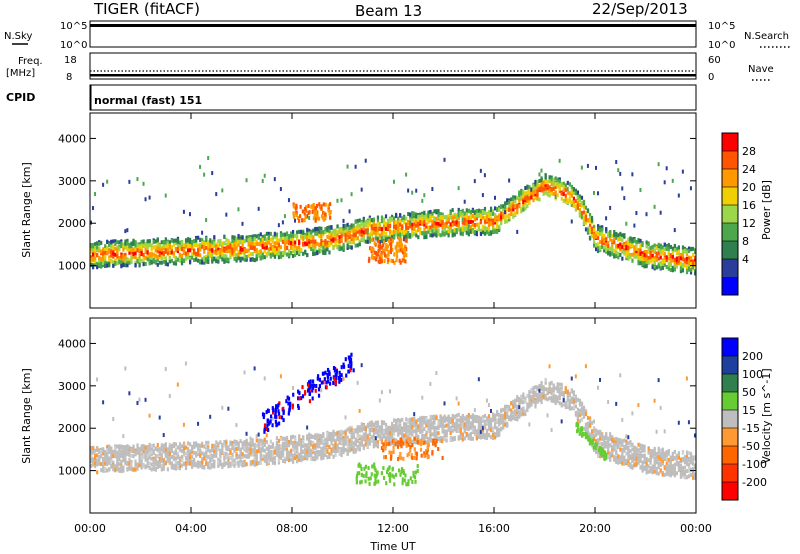 This screenshot has width=800, height=554. Describe the element at coordinates (749, 223) in the screenshot. I see `colorbar-tick-label: 12` at that location.